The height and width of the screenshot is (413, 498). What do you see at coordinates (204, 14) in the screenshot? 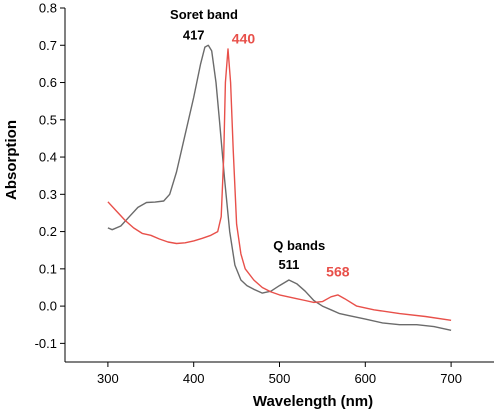
I see `annotation-soret: Soret band` at bounding box center [204, 14].